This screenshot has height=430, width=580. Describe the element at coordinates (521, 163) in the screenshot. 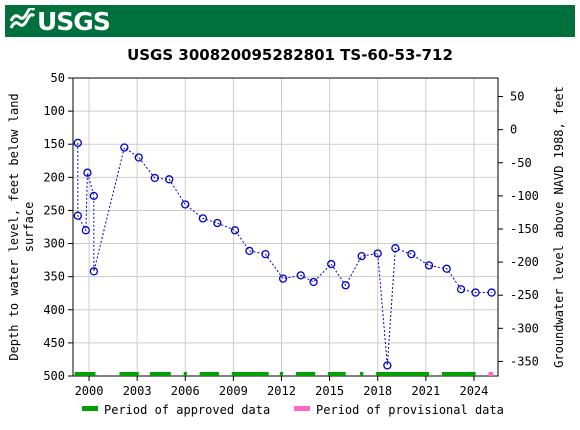

I see `y-right-tick-label: -50` at that location.